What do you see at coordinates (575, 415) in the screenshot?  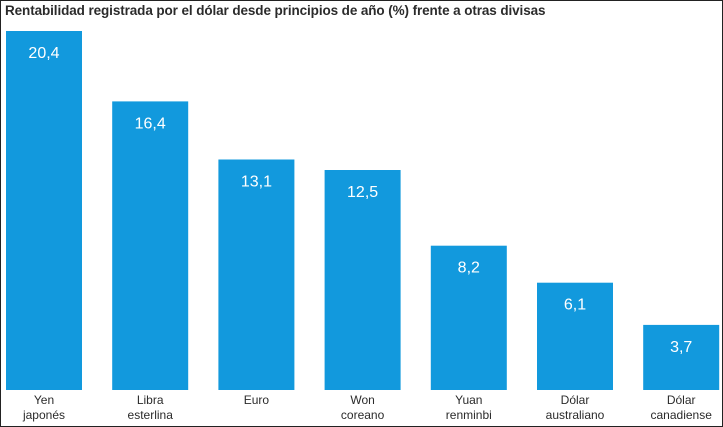 I see `category-label-line: australiano` at bounding box center [575, 415].